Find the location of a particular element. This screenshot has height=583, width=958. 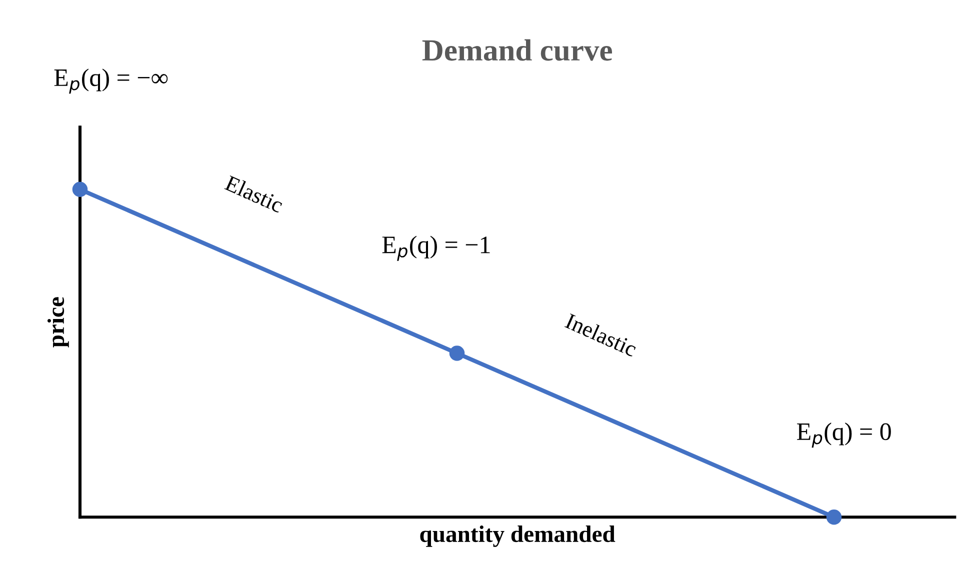

y-axis-title: price is located at coordinates (58, 322).